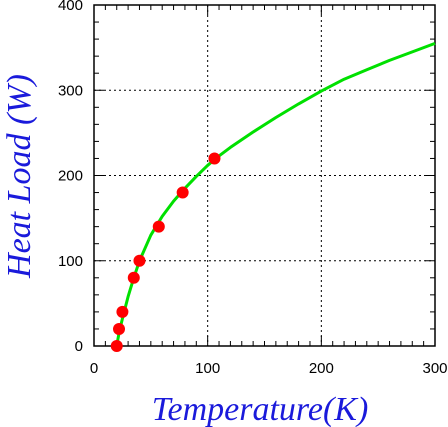 The height and width of the screenshot is (427, 448). What do you see at coordinates (434, 368) in the screenshot?
I see `x-tick-label: 300` at bounding box center [434, 368].